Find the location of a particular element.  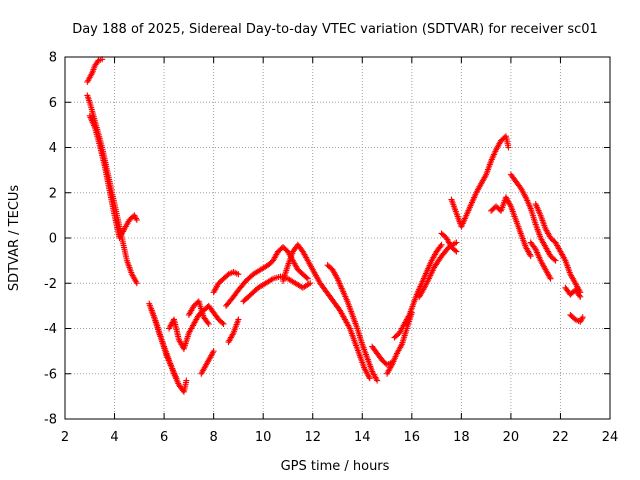

x-tick-label: 18 is located at coordinates (461, 437).